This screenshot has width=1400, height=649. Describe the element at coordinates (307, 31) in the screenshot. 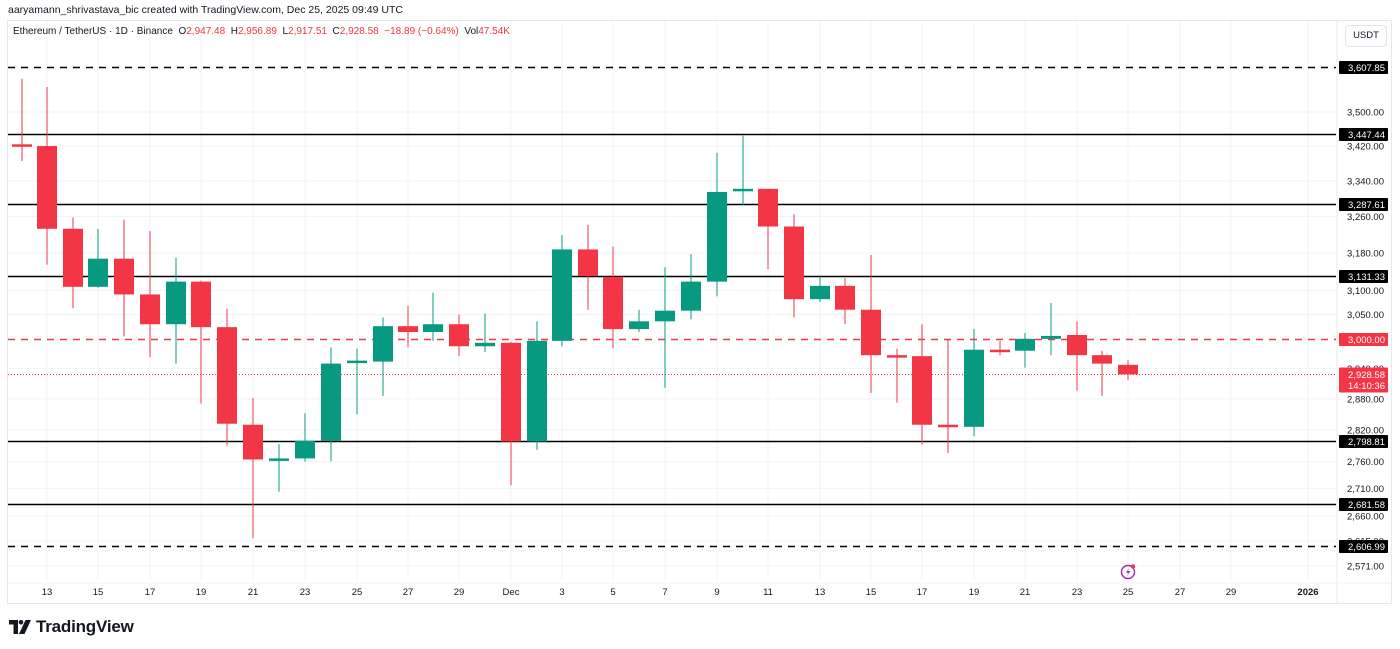

I see `low-value: 2,917.51` at that location.